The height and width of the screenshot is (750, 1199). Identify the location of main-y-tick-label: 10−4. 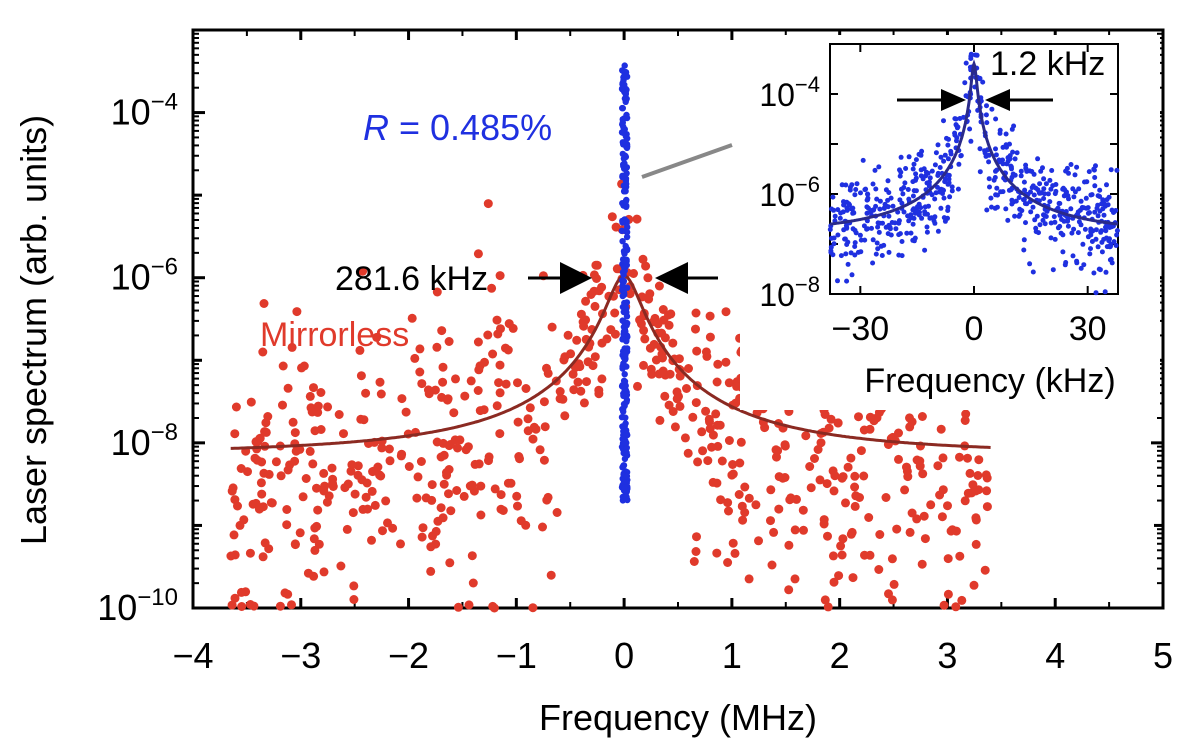
(144, 111).